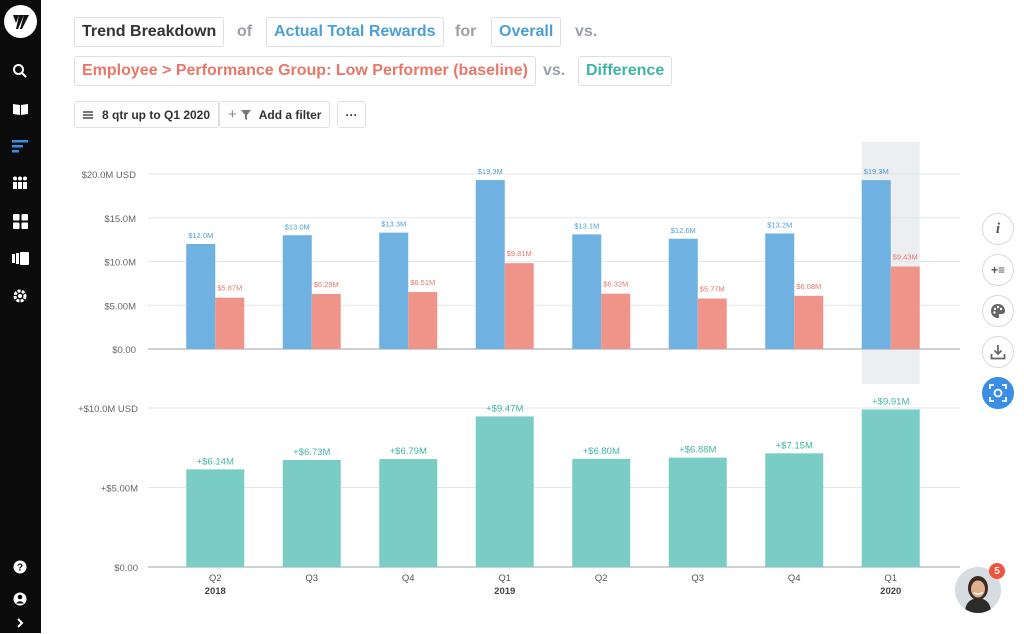 This screenshot has height=634, width=1024. Describe the element at coordinates (504, 408) in the screenshot. I see `difference-bar-label: +$9.47M` at that location.